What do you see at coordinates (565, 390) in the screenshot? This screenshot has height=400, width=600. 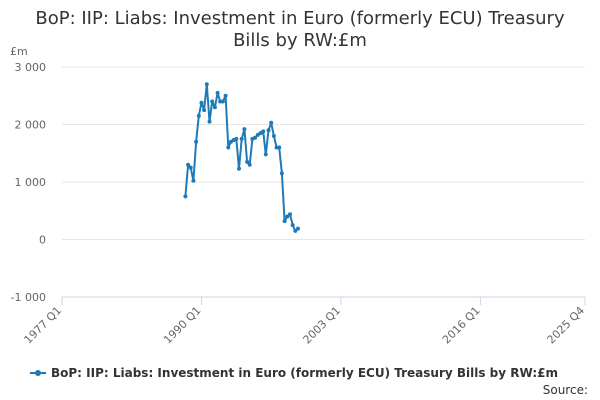 I see `source-label: Source:` at bounding box center [565, 390].